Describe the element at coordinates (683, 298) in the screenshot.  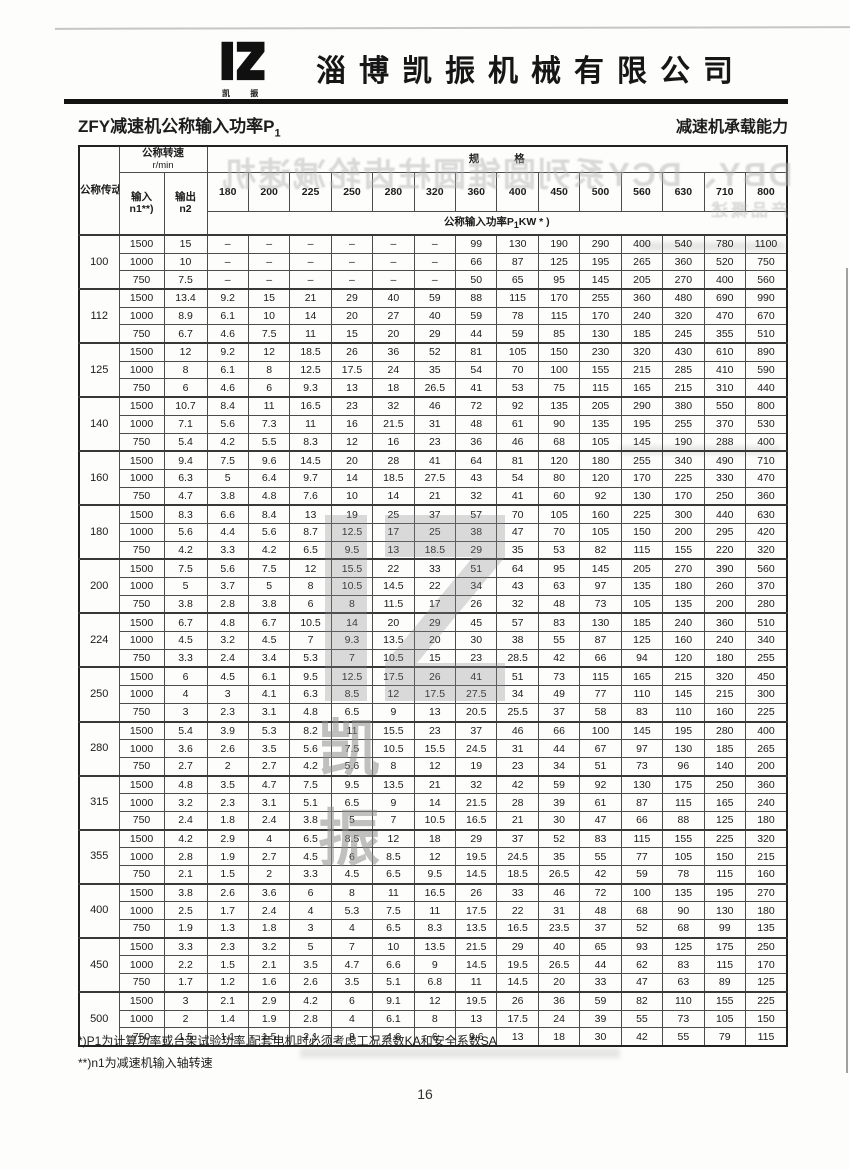
I see `power-value-cell: 480` at that location.